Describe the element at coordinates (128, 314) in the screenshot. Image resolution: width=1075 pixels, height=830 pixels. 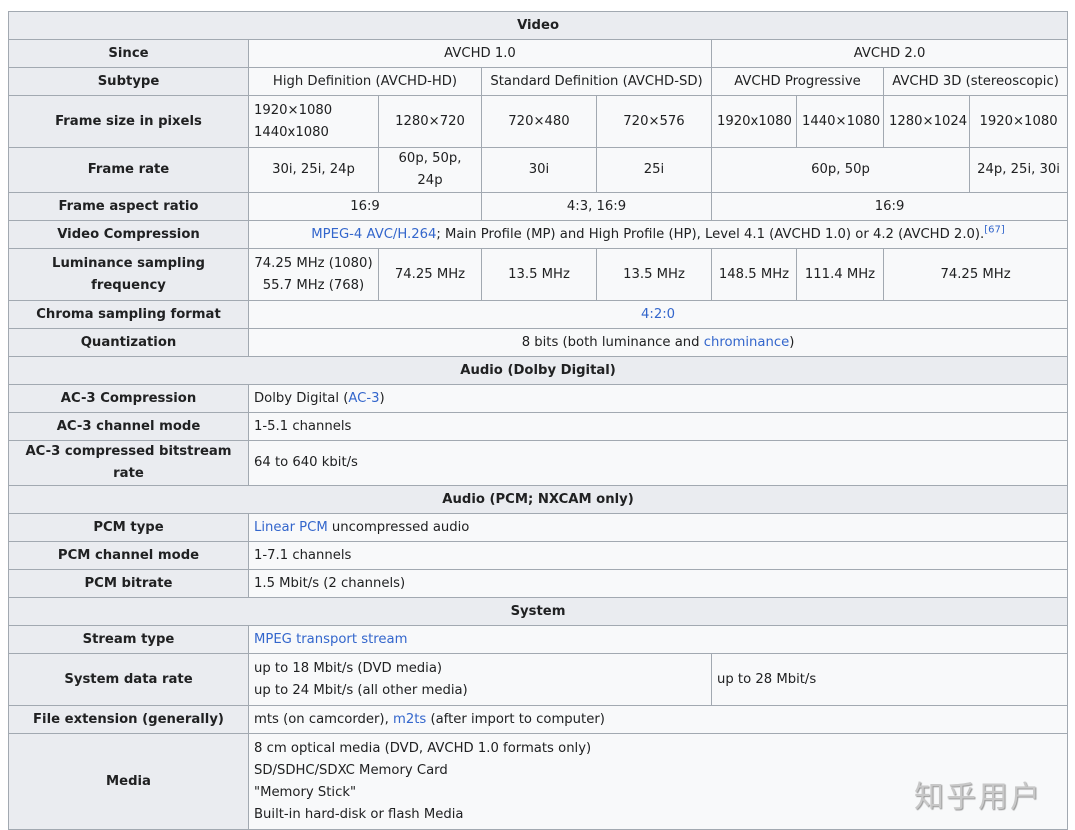
I see `row-label: Chroma sampling format` at that location.